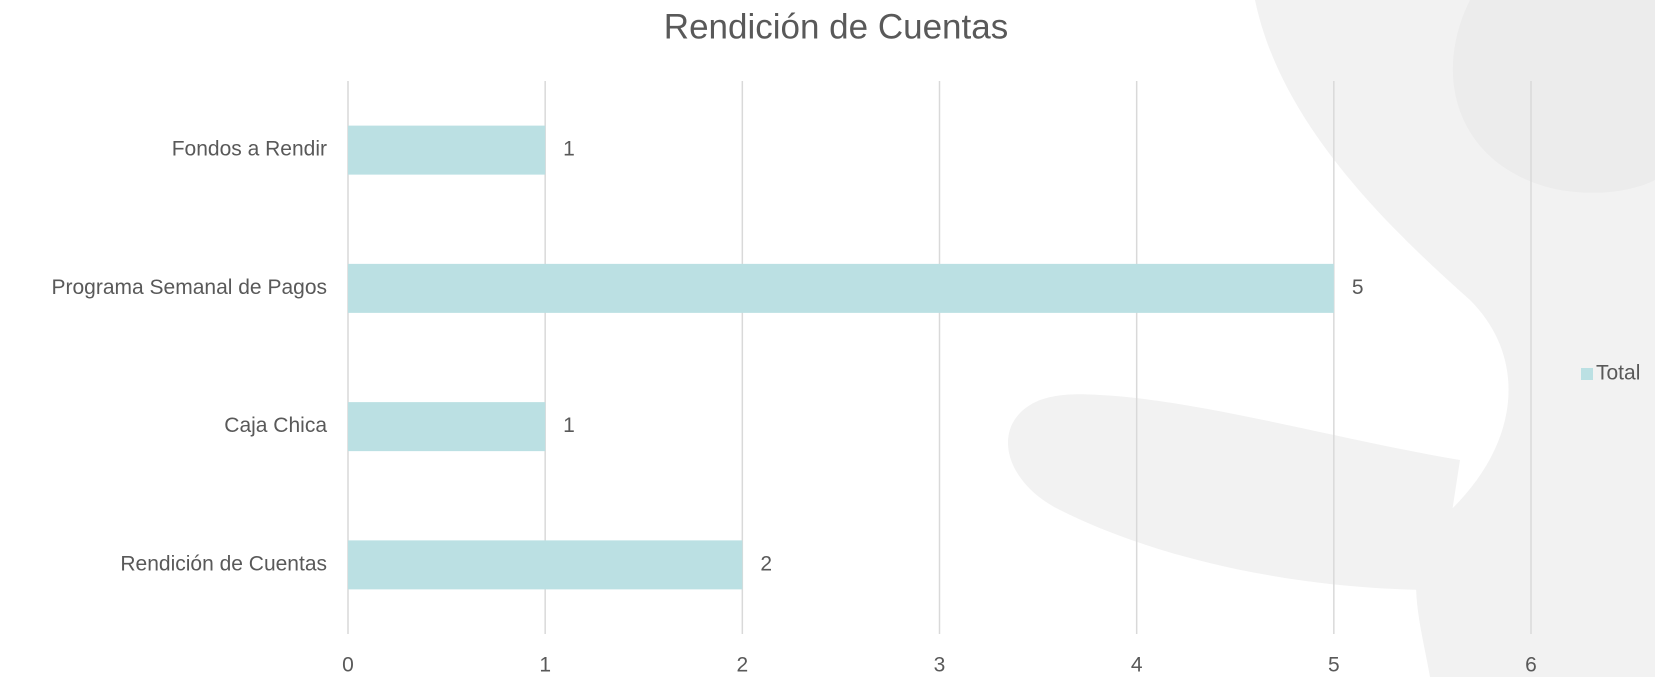 This screenshot has height=677, width=1655. I want to click on x-tick-label: 4, so click(1137, 665).